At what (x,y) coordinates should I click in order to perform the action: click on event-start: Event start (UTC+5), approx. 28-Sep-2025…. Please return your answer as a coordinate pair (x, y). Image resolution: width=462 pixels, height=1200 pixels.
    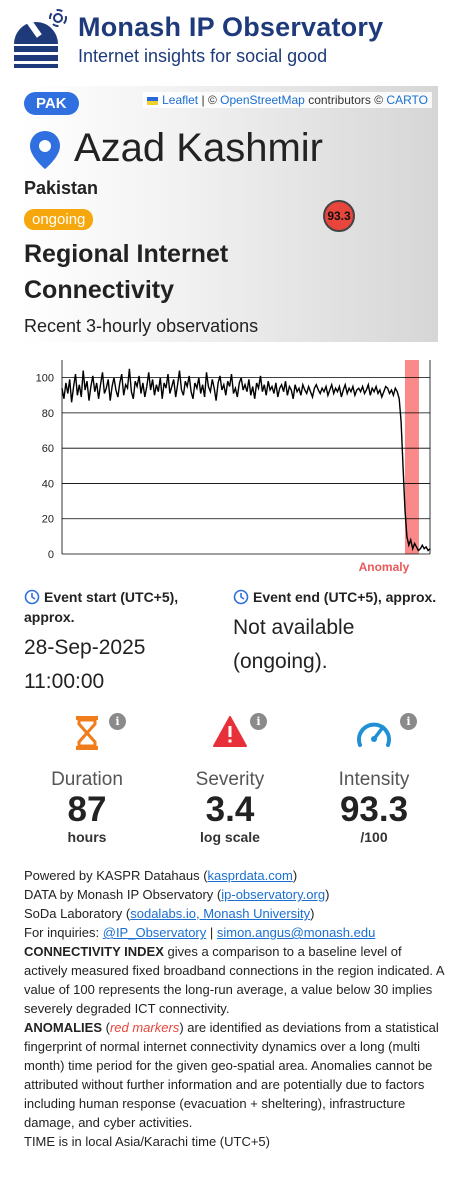
    Looking at the image, I should click on (126, 643).